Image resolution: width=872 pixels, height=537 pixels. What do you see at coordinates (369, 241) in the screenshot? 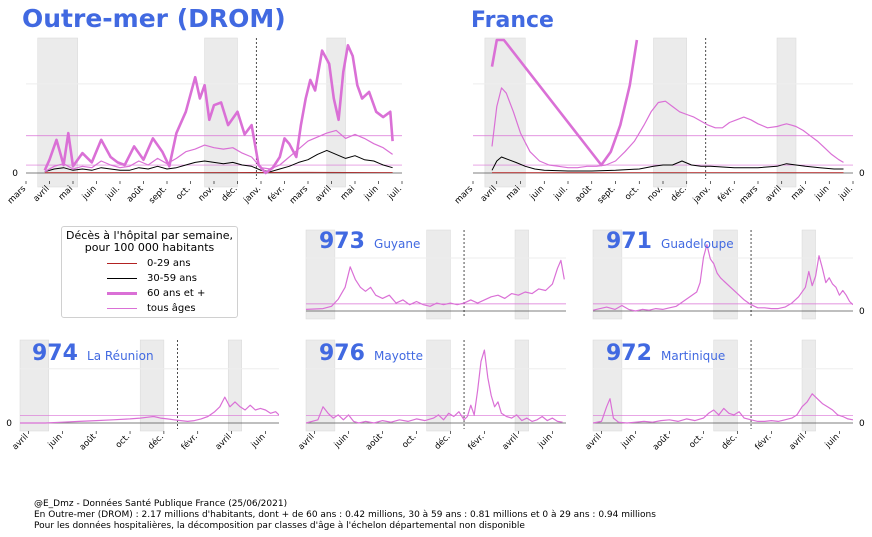
I see `dept-label-guyane: 973 Guyane` at bounding box center [369, 241].